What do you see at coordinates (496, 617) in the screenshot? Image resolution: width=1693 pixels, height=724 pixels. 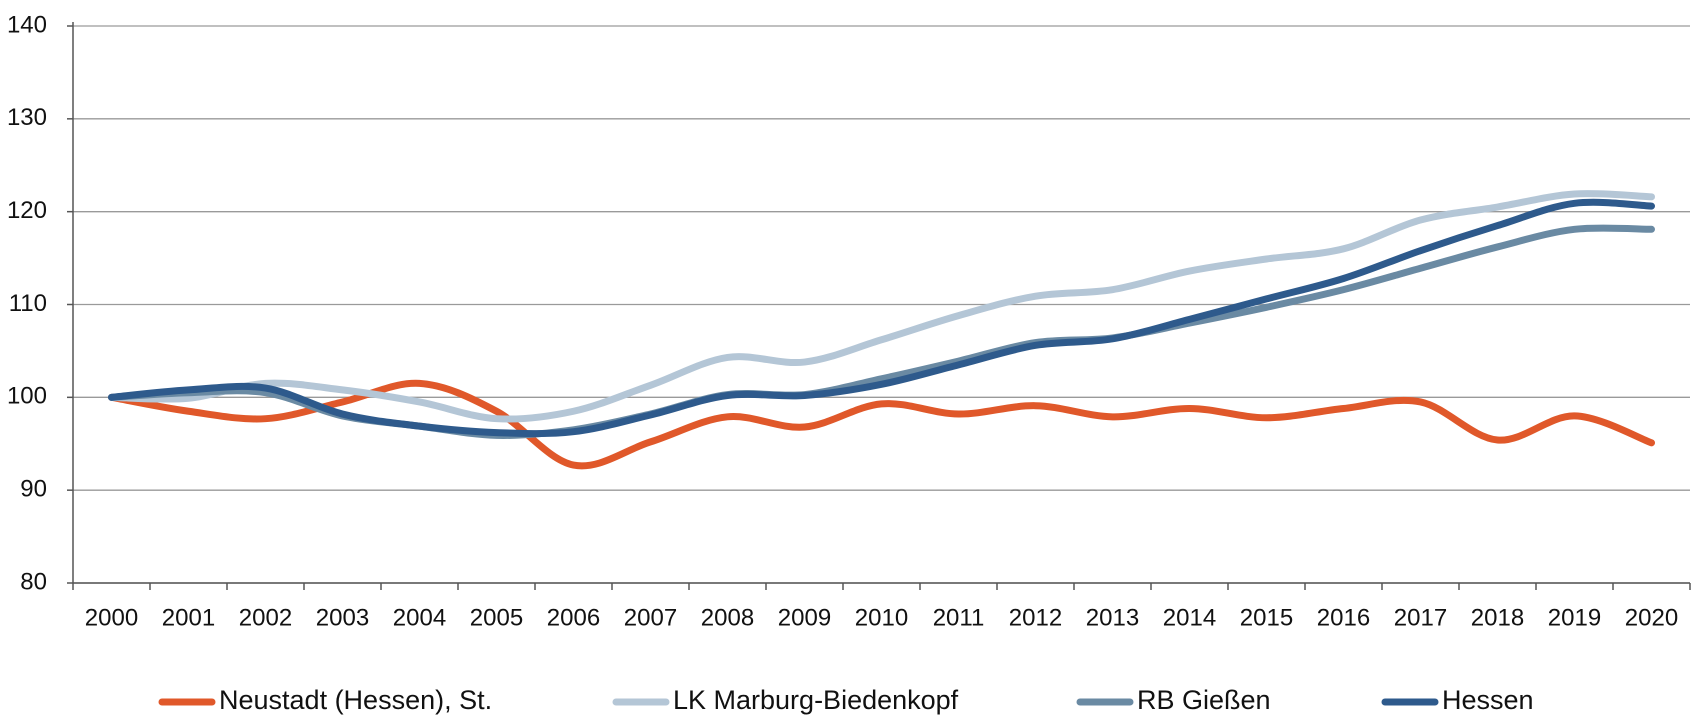 I see `x-tick-label: 2005` at bounding box center [496, 617].